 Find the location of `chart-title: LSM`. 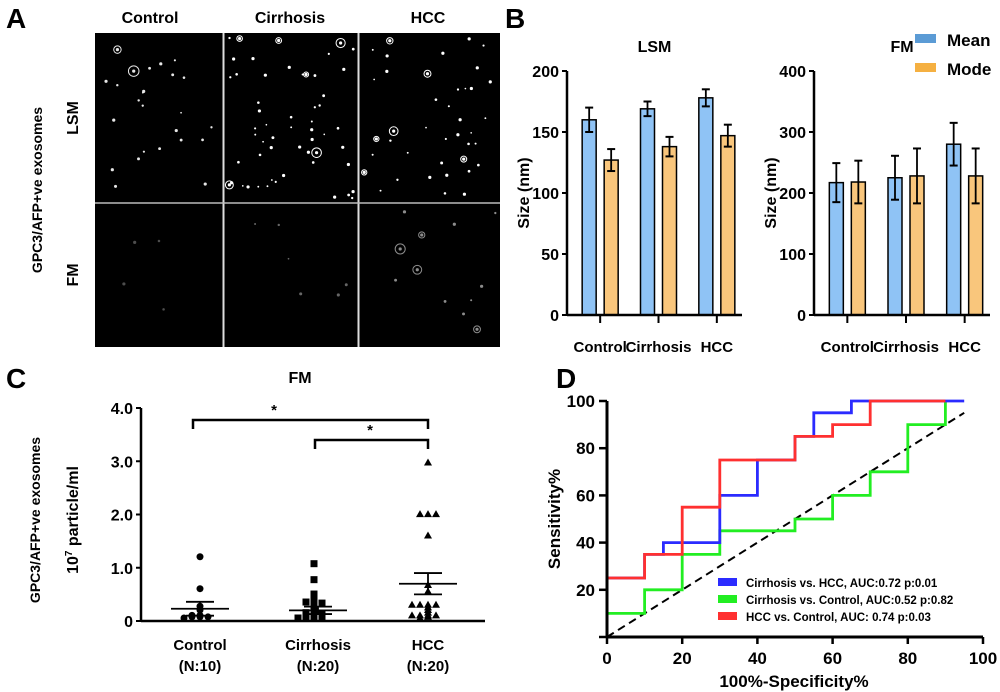

chart-title: LSM is located at coordinates (655, 47).